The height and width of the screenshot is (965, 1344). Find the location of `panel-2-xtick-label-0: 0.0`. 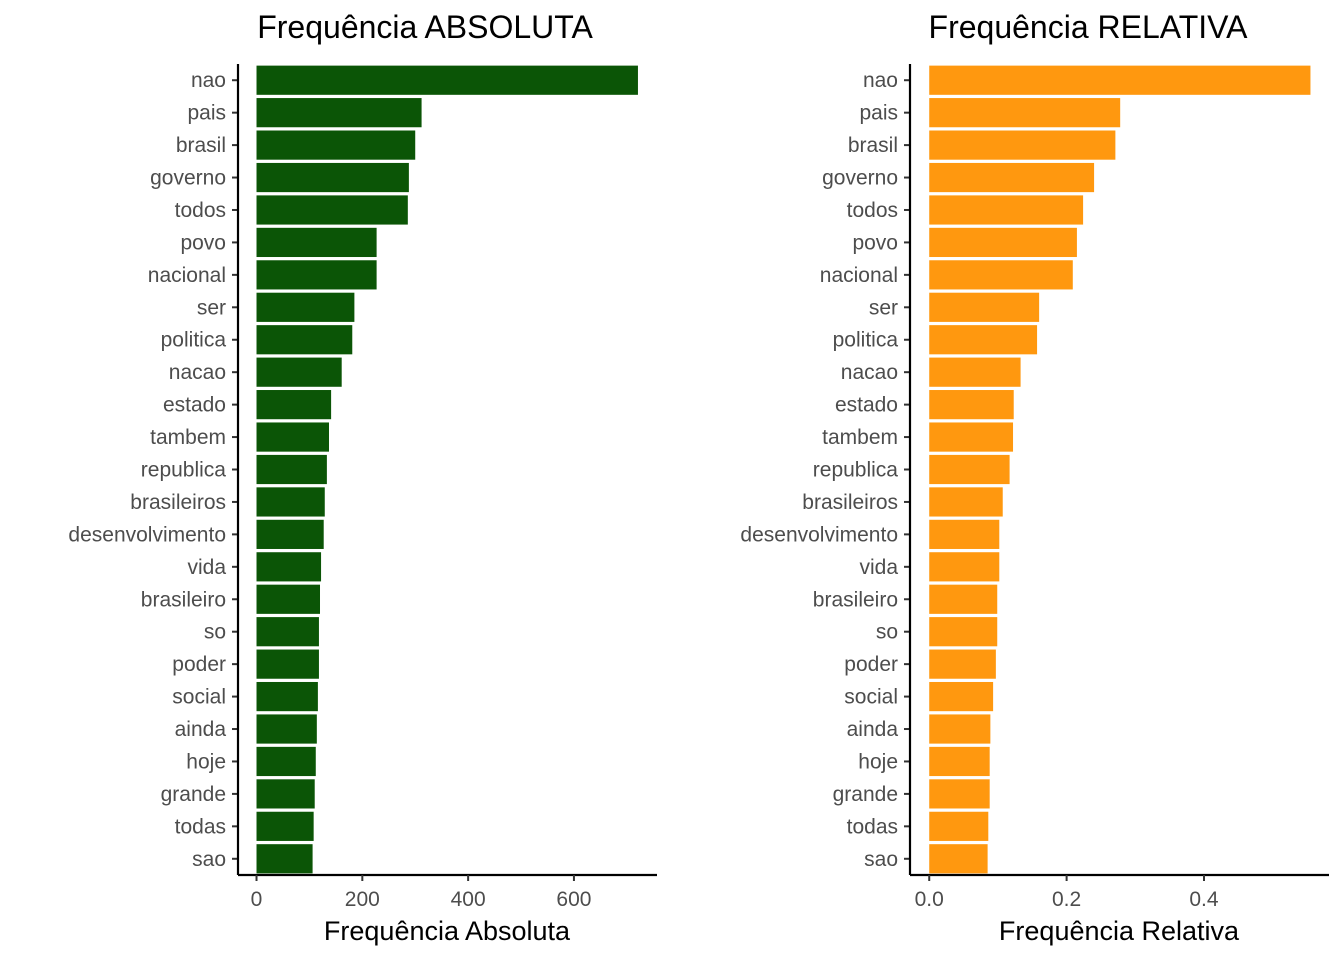

panel-2-xtick-label-0: 0.0 is located at coordinates (929, 899).